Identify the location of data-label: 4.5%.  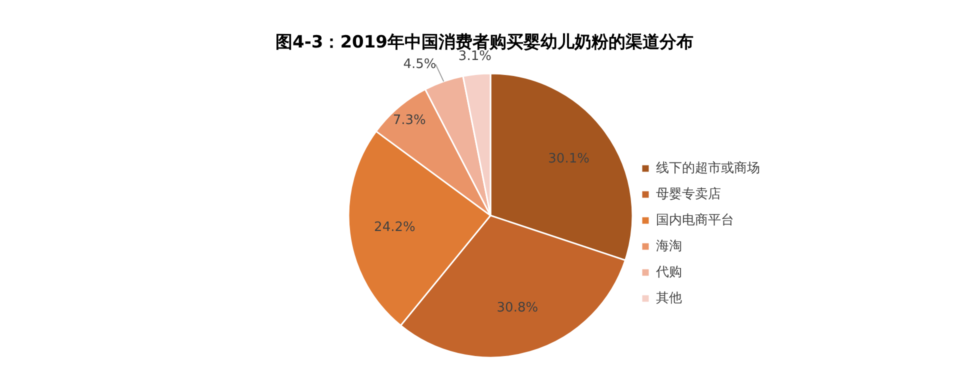
(419, 64).